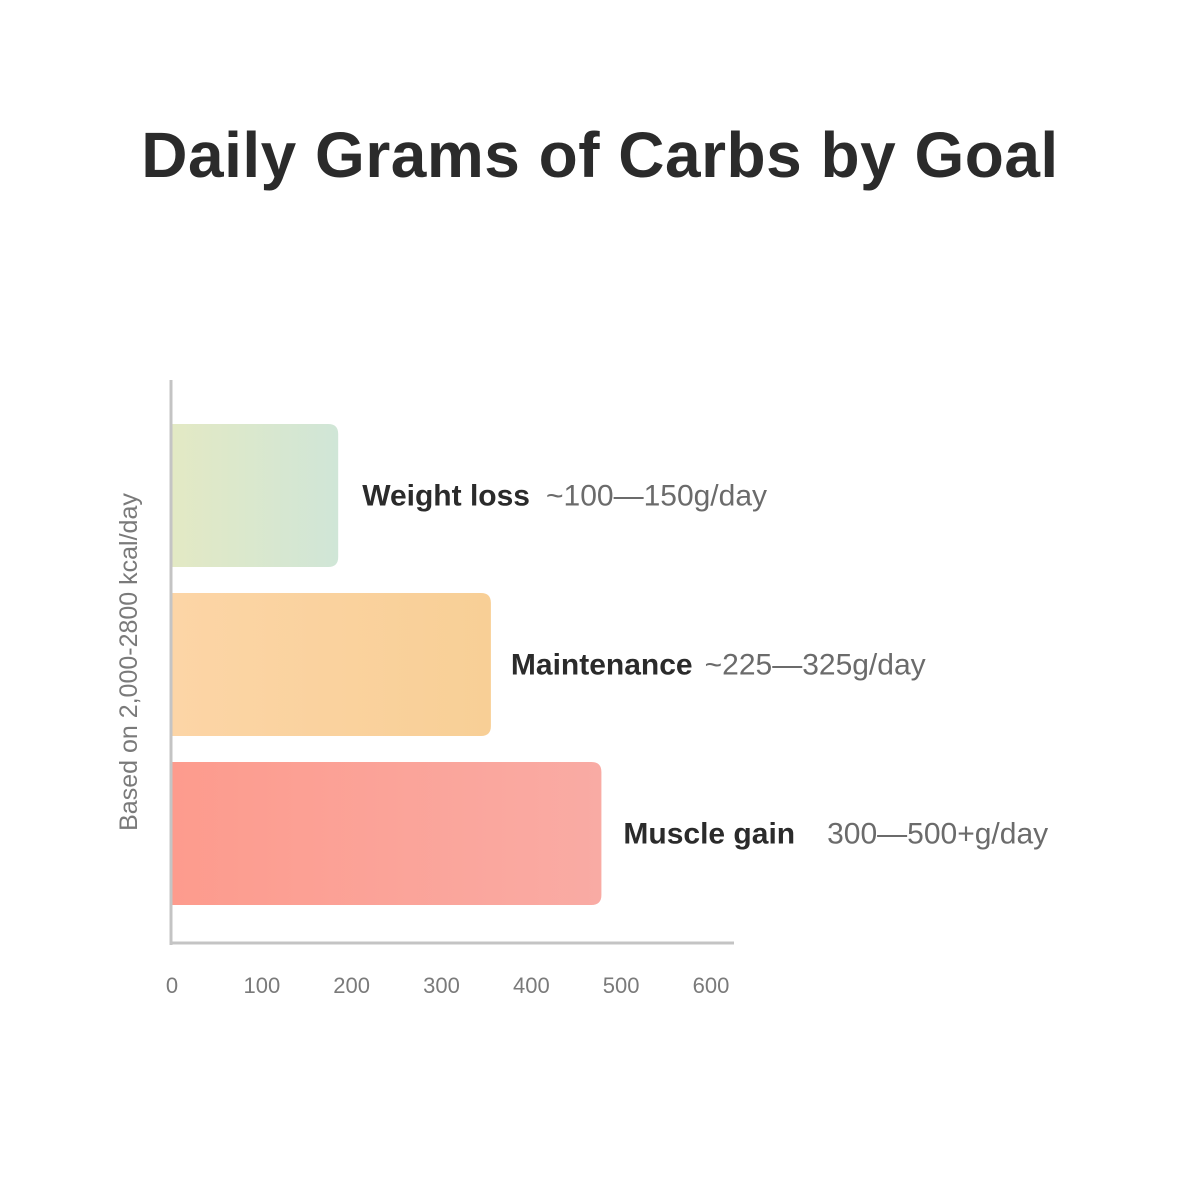  Describe the element at coordinates (815, 665) in the screenshot. I see `value-label-maintenance: ~225—325g/day` at that location.